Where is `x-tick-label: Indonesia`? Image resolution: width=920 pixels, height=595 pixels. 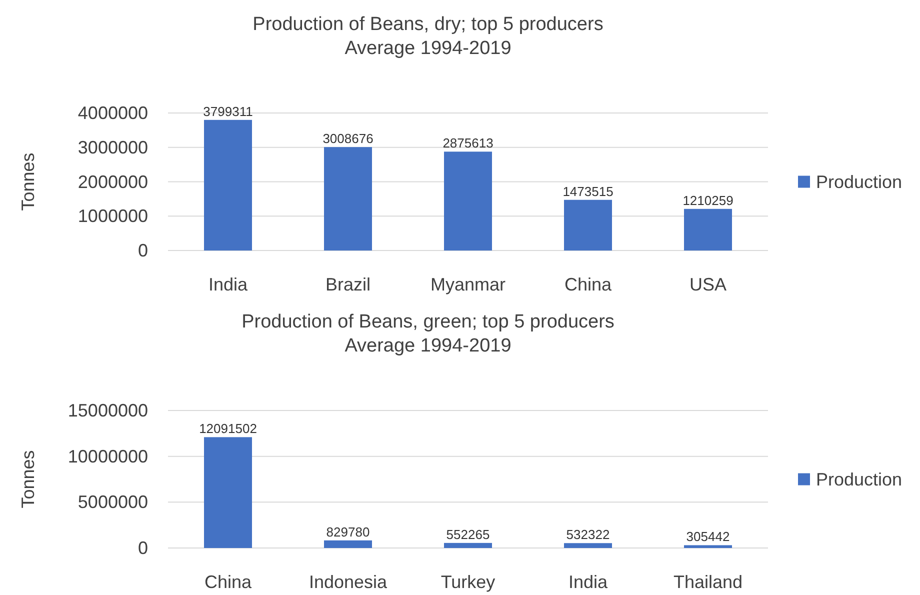 x-tick-label: Indonesia is located at coordinates (348, 582).